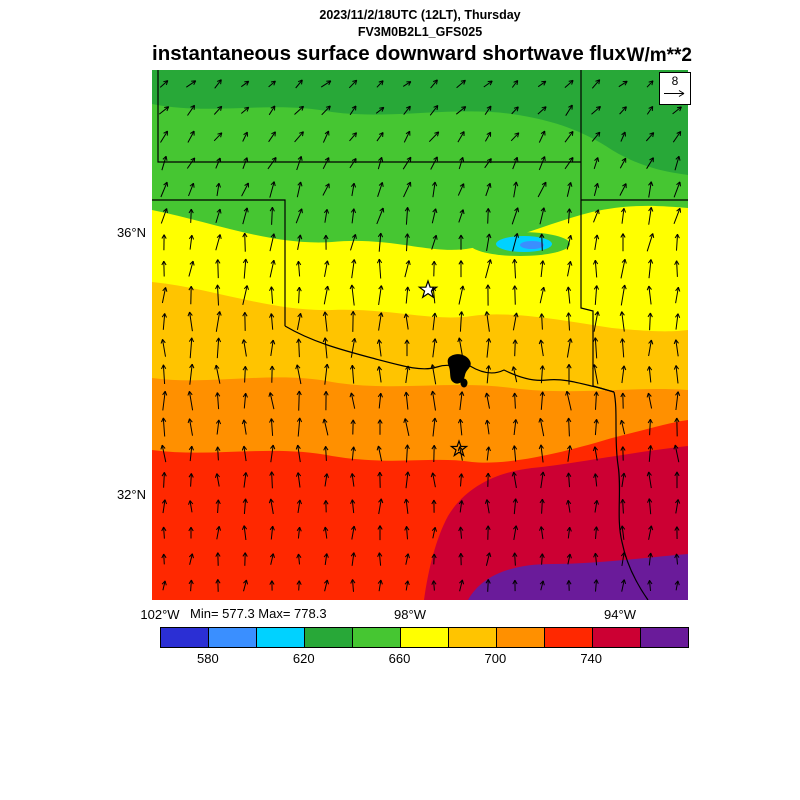 This screenshot has height=800, width=800. What do you see at coordinates (495, 658) in the screenshot?
I see `colorbar-tick-label: 700` at bounding box center [495, 658].